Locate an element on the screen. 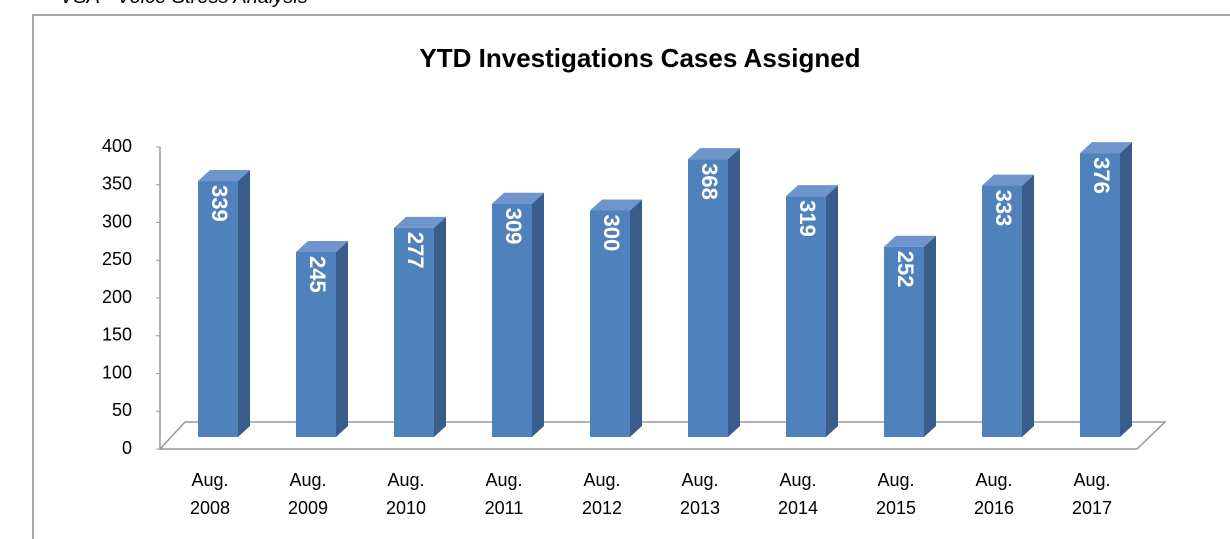 This screenshot has height=539, width=1230. y-tick-label: 300 is located at coordinates (117, 221).